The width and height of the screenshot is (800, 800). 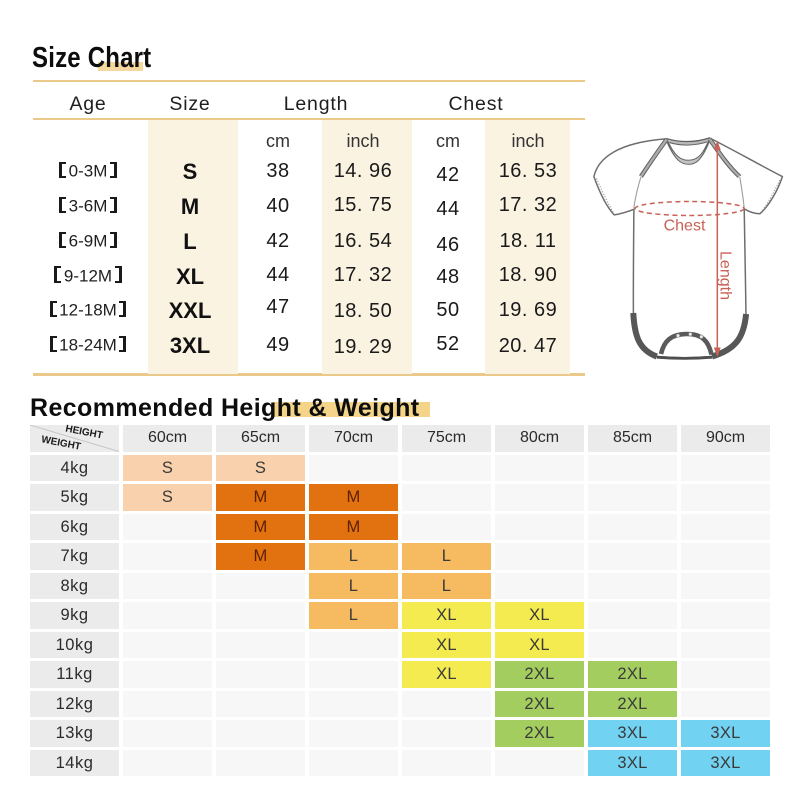 What do you see at coordinates (725, 275) in the screenshot?
I see `svg-text: Length` at bounding box center [725, 275].